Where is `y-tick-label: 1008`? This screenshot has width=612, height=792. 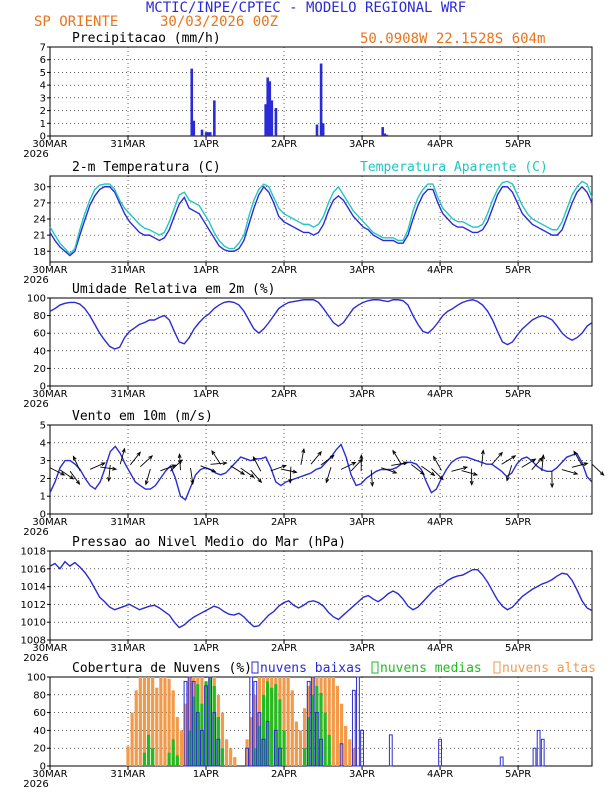 y-tick-label: 1008 is located at coordinates (33, 641).